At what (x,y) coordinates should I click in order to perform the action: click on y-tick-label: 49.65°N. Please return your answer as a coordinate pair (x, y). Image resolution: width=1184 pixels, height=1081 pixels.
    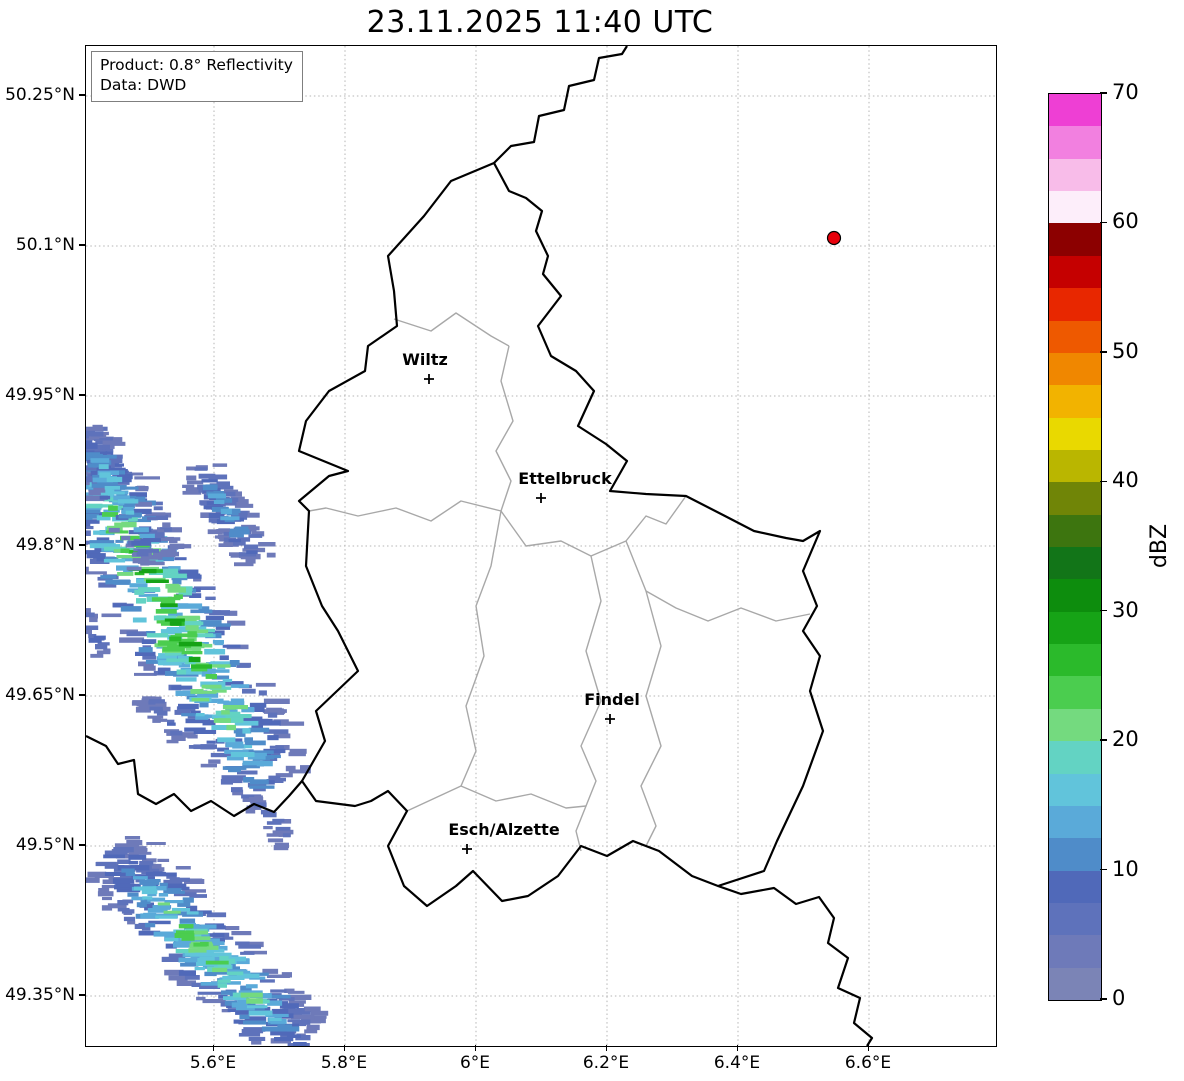
    Looking at the image, I should click on (40, 695).